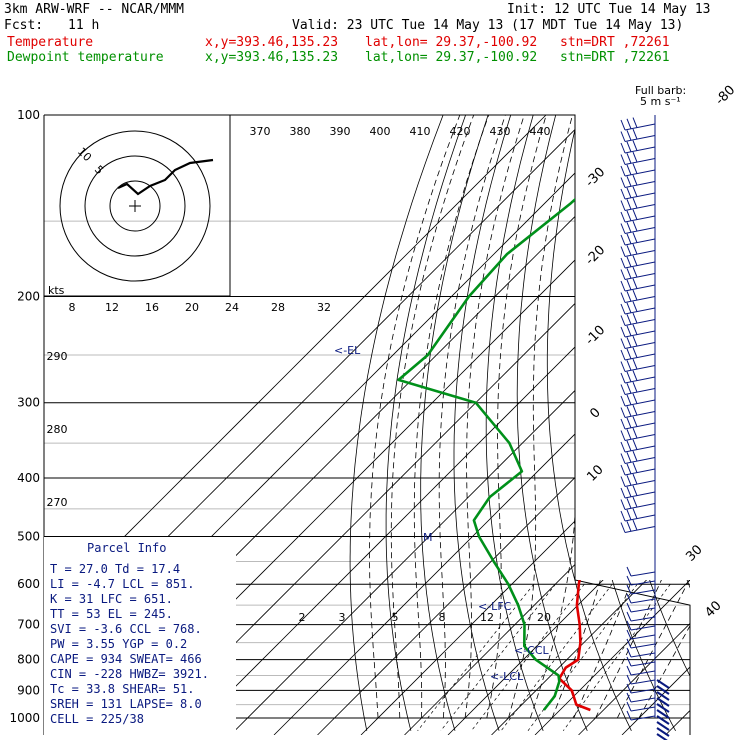  I want to click on isotherm-label: -30, so click(596, 178).